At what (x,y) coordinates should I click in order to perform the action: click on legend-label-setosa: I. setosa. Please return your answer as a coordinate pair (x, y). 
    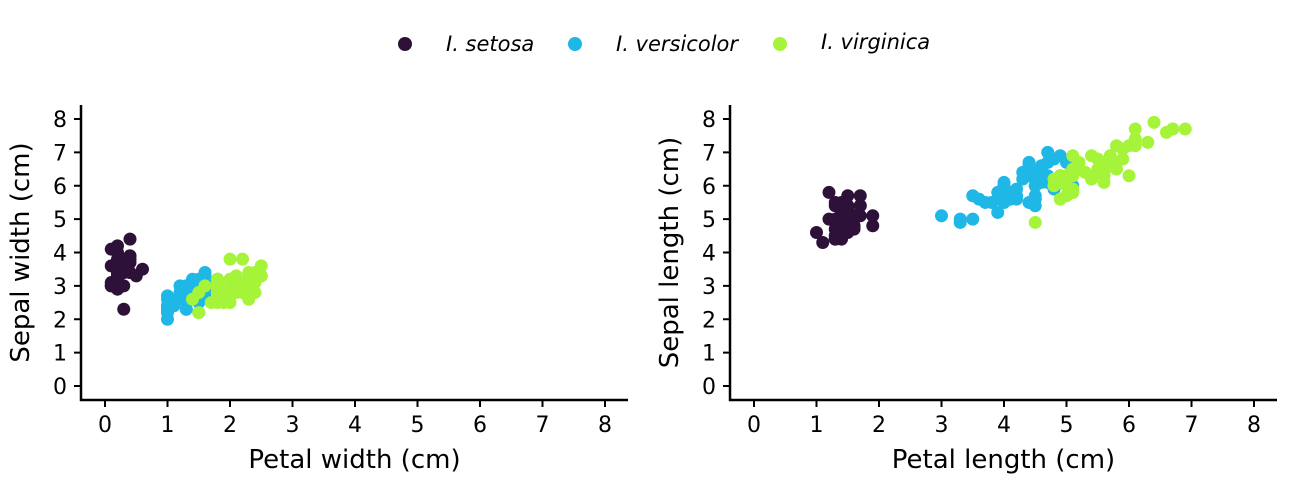
    Looking at the image, I should click on (490, 44).